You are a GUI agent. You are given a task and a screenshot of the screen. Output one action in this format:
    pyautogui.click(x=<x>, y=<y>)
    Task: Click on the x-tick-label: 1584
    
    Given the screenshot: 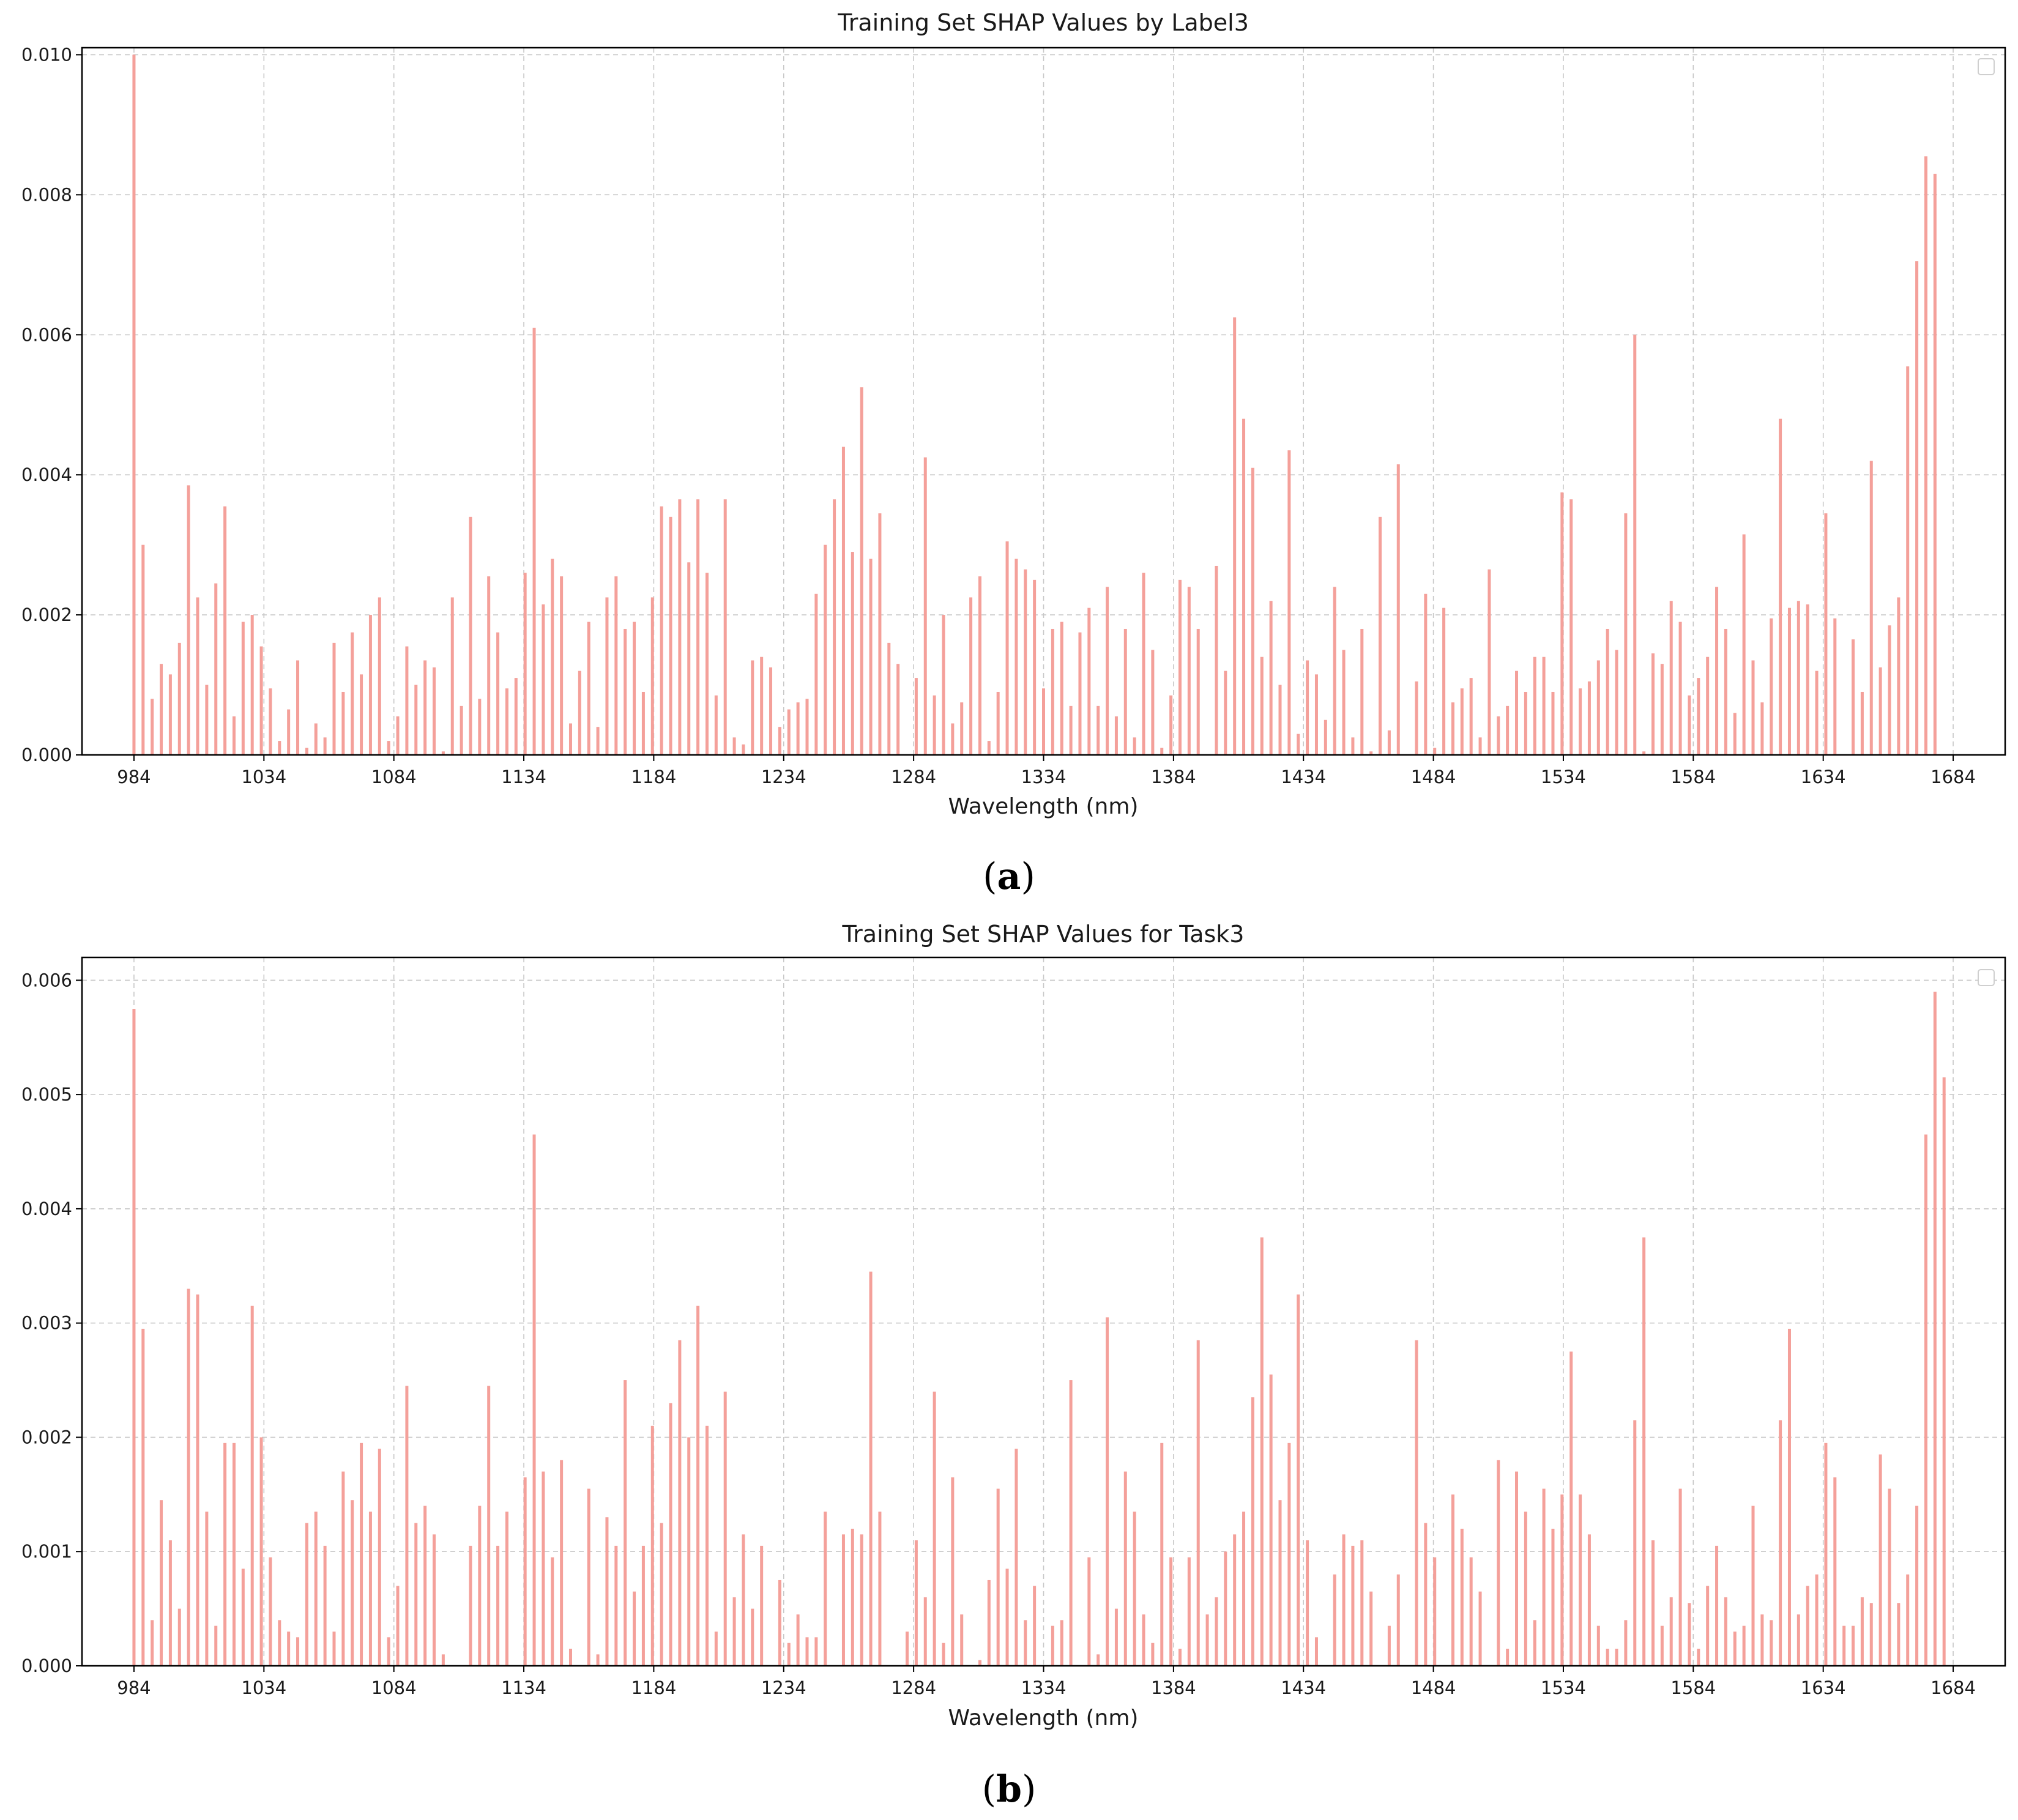 What is the action you would take?
    pyautogui.click(x=1693, y=777)
    